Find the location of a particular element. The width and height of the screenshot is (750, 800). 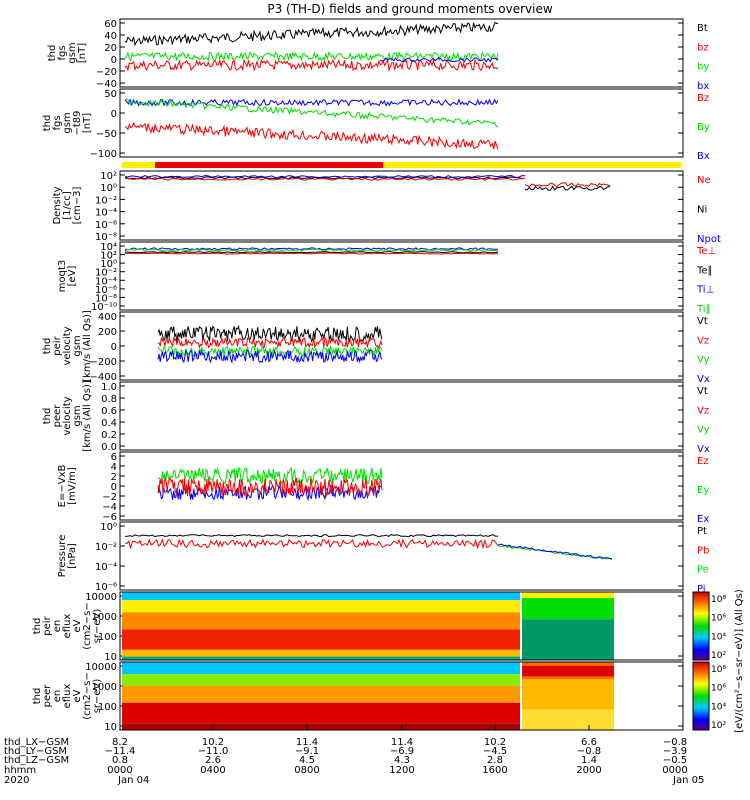

panel-6-ylabel: thdpeervelocitygsm[km/s (All Qs)] is located at coordinates (67, 416).